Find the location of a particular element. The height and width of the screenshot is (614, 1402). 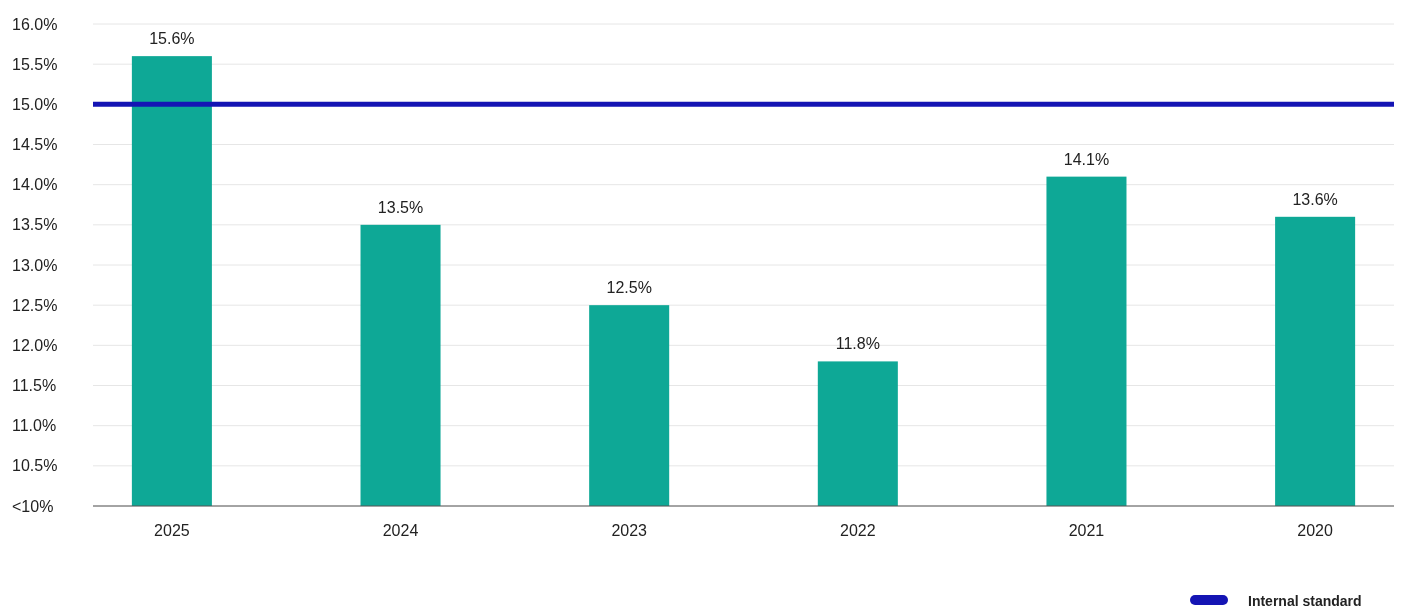

data-label: 13.5% is located at coordinates (400, 207).